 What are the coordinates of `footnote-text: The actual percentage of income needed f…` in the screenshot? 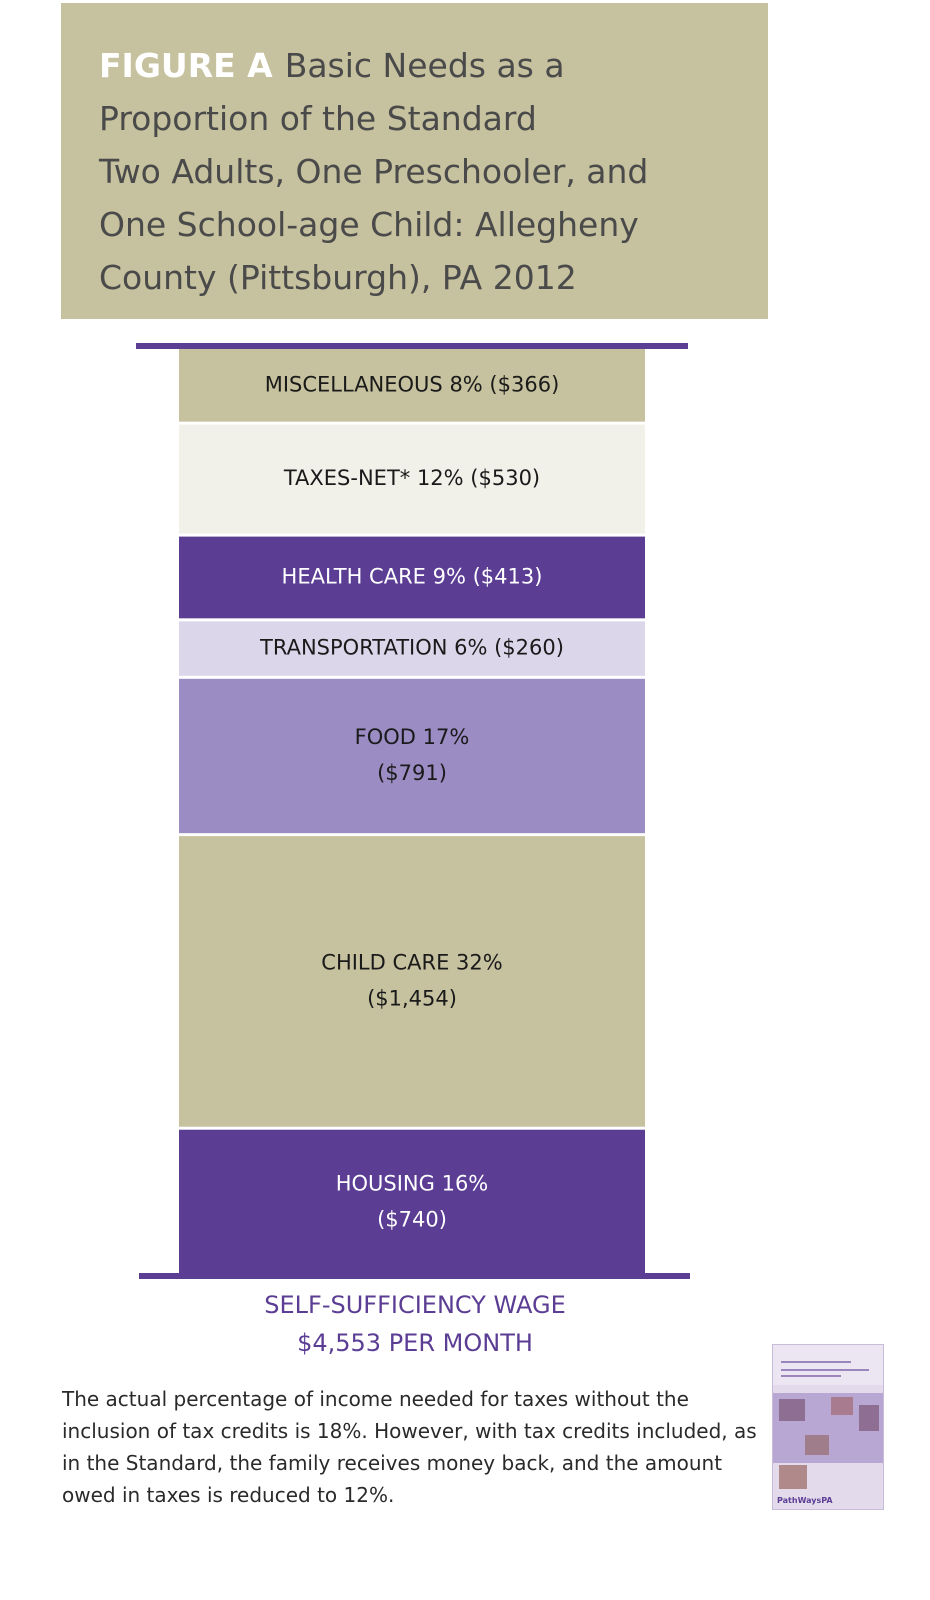 It's located at (409, 1447).